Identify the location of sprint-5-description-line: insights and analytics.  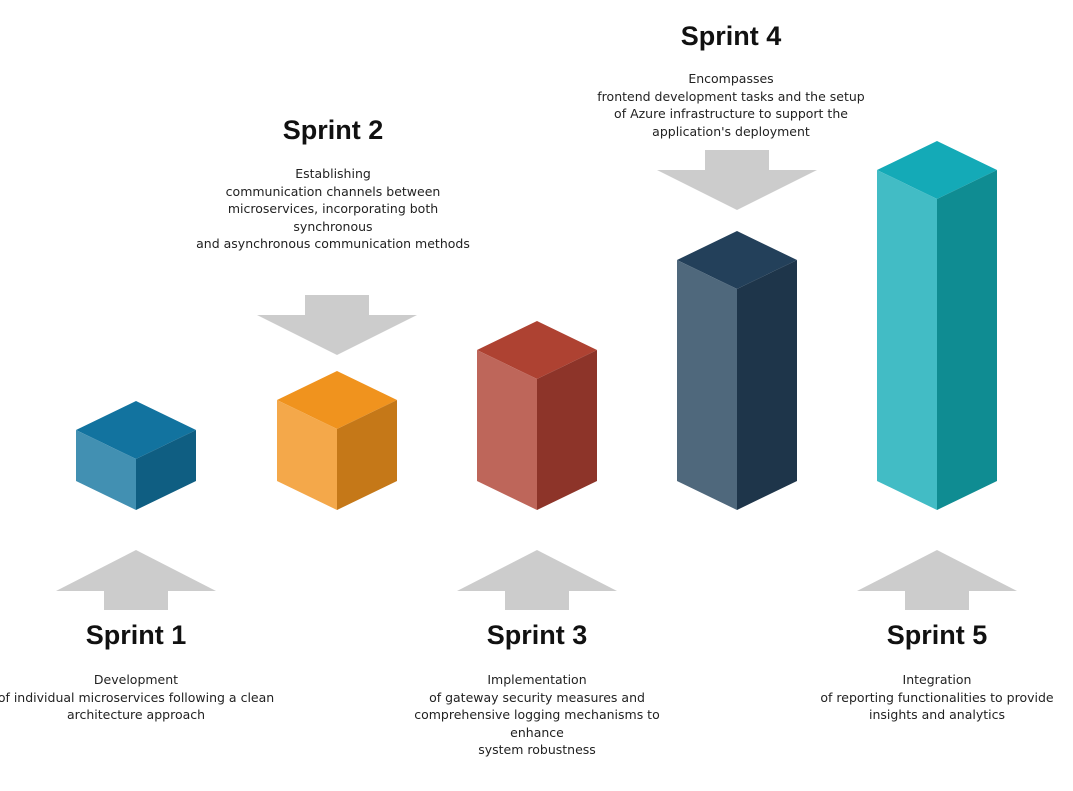
(937, 714).